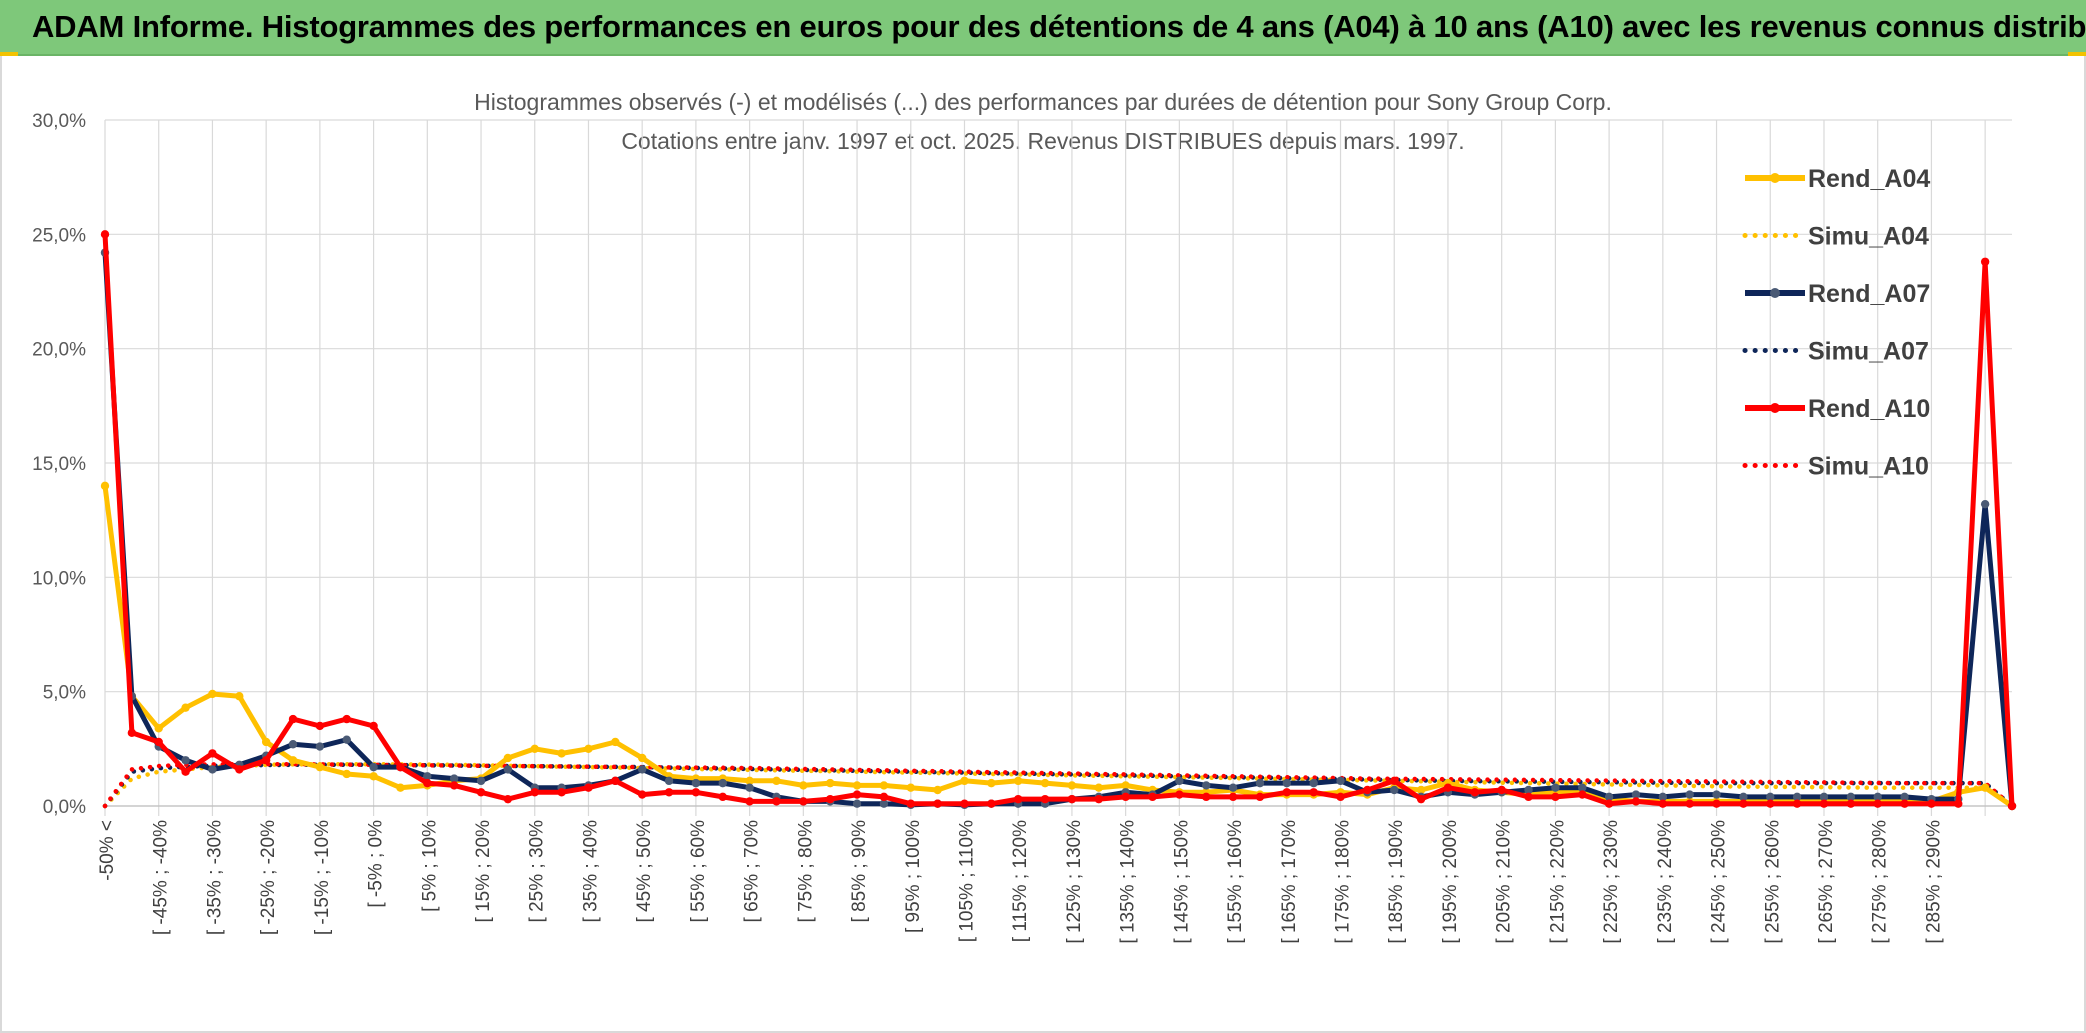  I want to click on x-tick-label: [ 125% ; 130%, so click(1074, 882).